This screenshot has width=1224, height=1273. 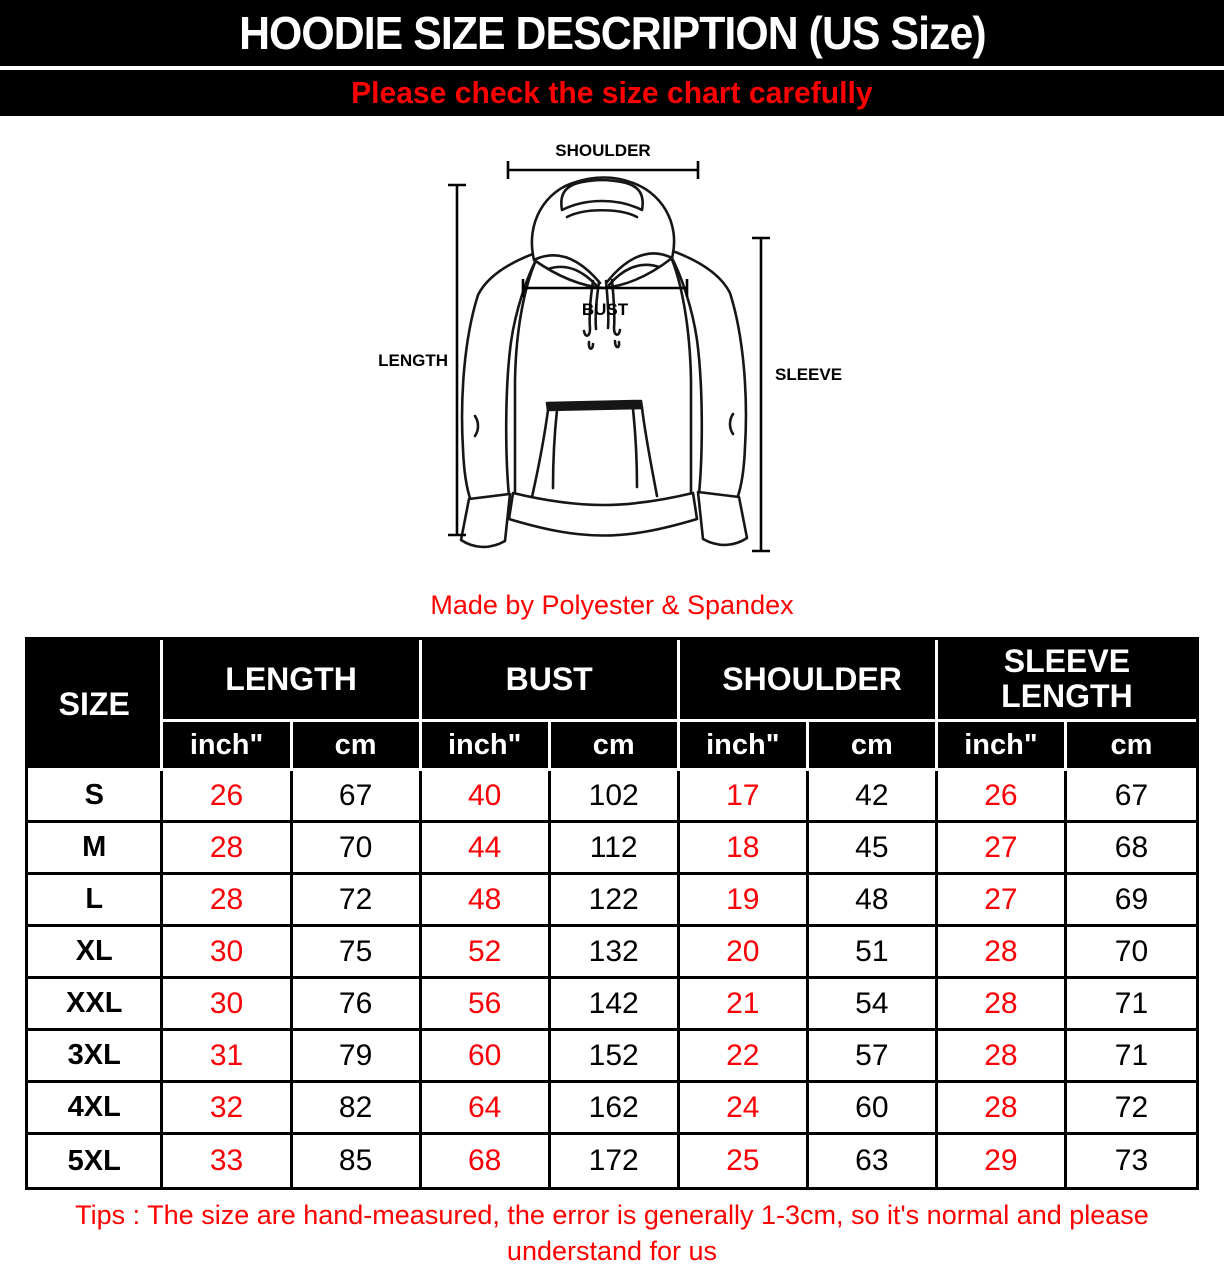 I want to click on cm-value-cell: 60, so click(x=873, y=1109).